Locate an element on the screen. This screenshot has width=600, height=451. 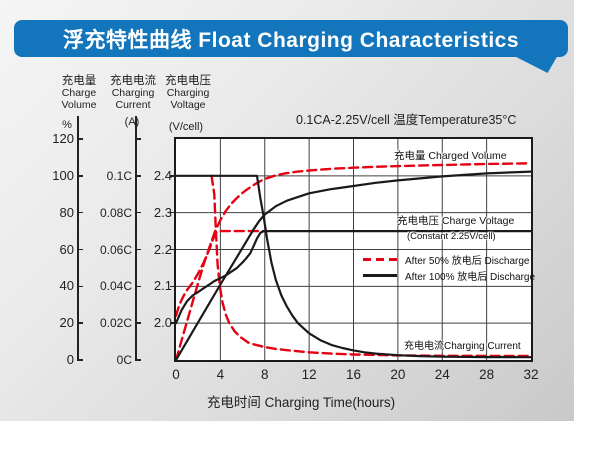
current-tick-label: 0.06C is located at coordinates (115, 249).